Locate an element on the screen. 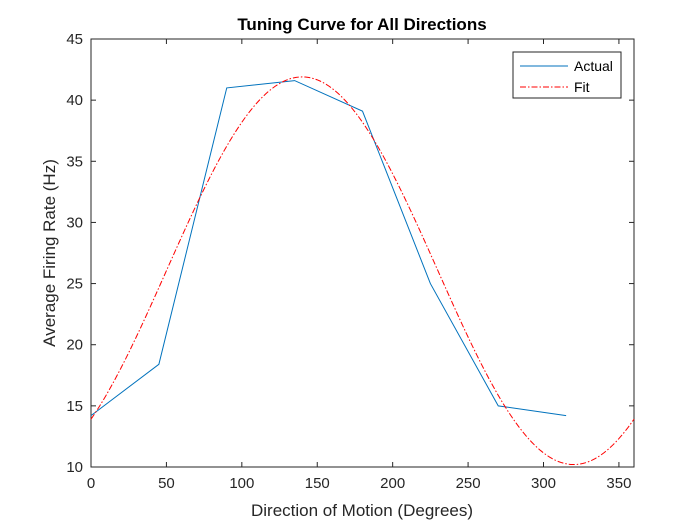 This screenshot has width=700, height=525. y-tick-label: 45 is located at coordinates (74, 39).